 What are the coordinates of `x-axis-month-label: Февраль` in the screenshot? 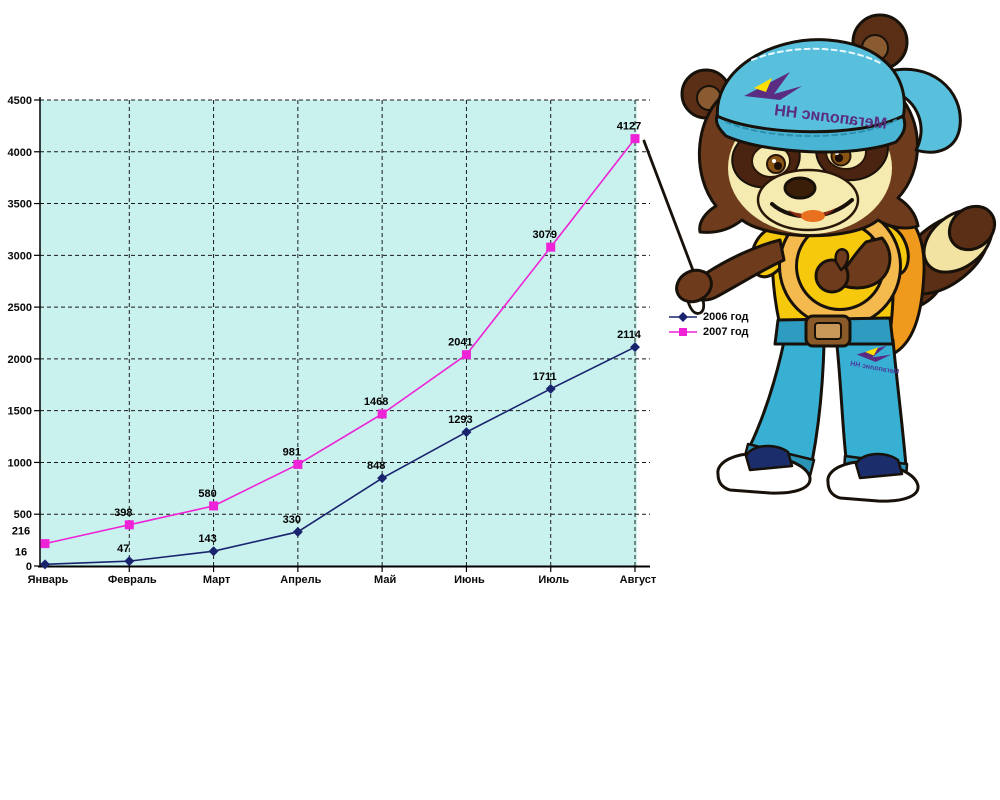 It's located at (132, 580).